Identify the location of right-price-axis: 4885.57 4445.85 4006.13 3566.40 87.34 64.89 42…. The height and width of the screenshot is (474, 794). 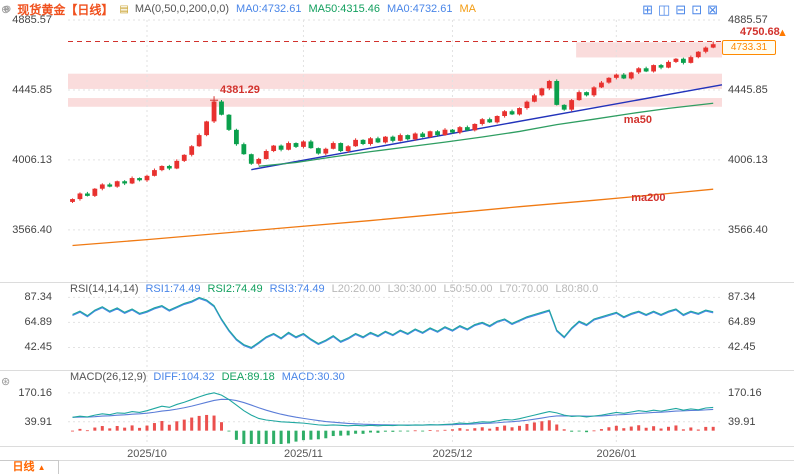
(760, 237).